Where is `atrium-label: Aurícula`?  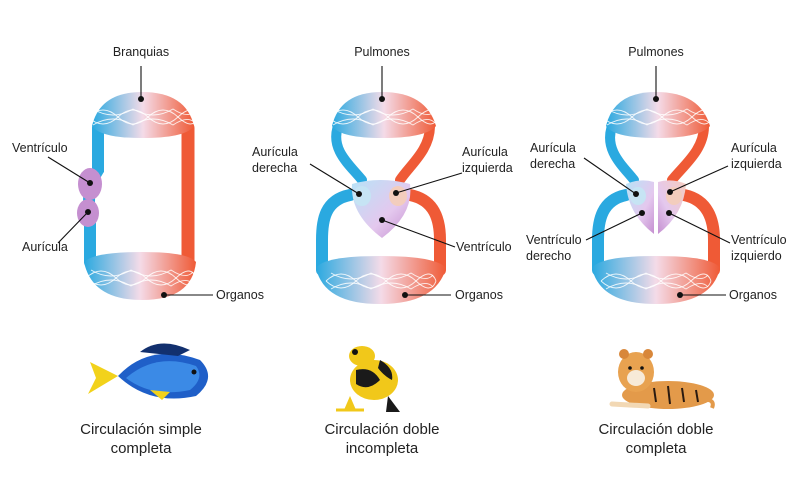 atrium-label: Aurícula is located at coordinates (45, 247).